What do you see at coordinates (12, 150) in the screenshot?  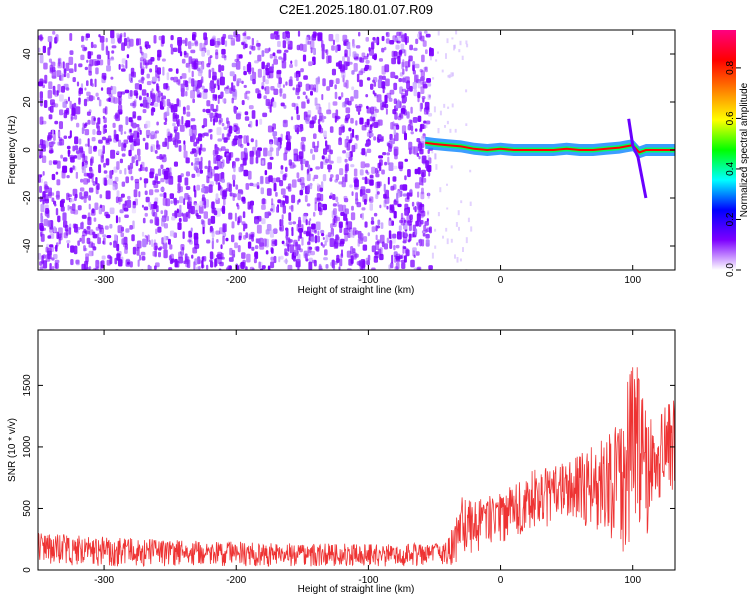 I see `spectrogram-ylabel: Frequency (Hz)` at bounding box center [12, 150].